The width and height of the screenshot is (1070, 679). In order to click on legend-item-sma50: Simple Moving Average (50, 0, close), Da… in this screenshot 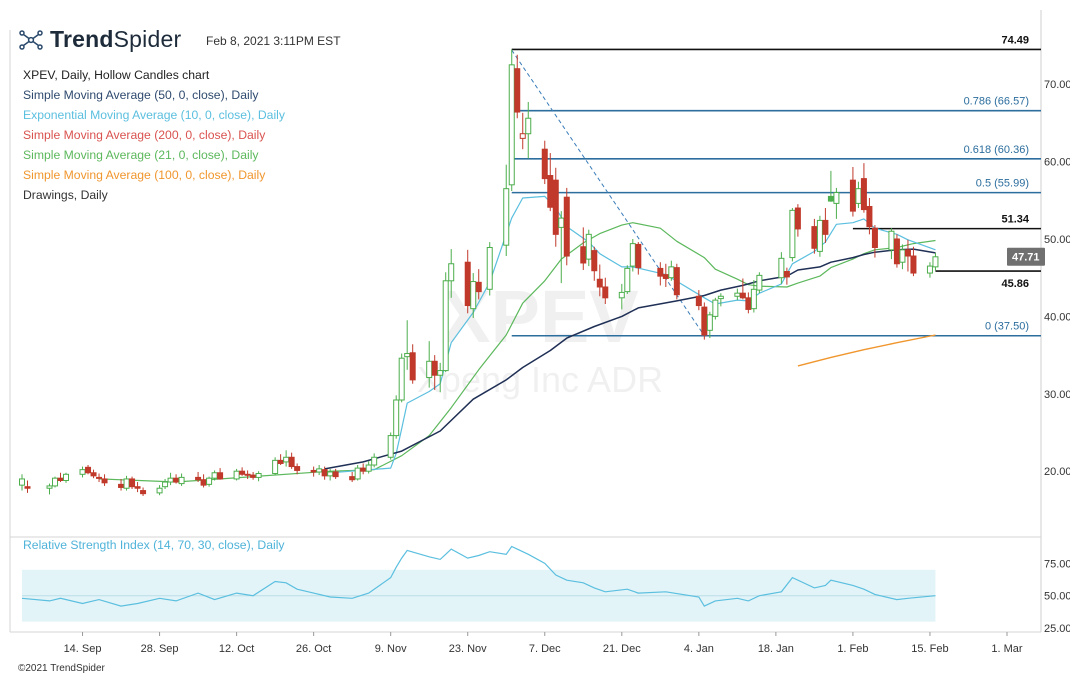, I will do `click(141, 95)`.